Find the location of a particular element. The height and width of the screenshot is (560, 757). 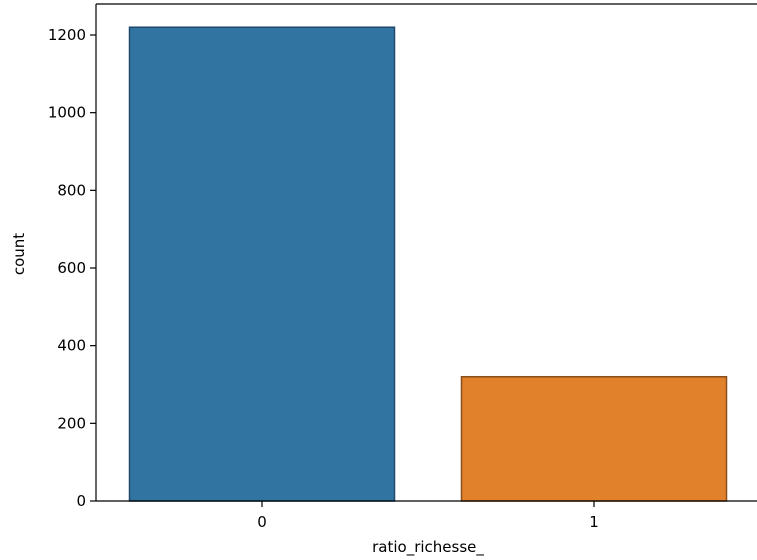

y-tick-label: 1200 is located at coordinates (67, 35).